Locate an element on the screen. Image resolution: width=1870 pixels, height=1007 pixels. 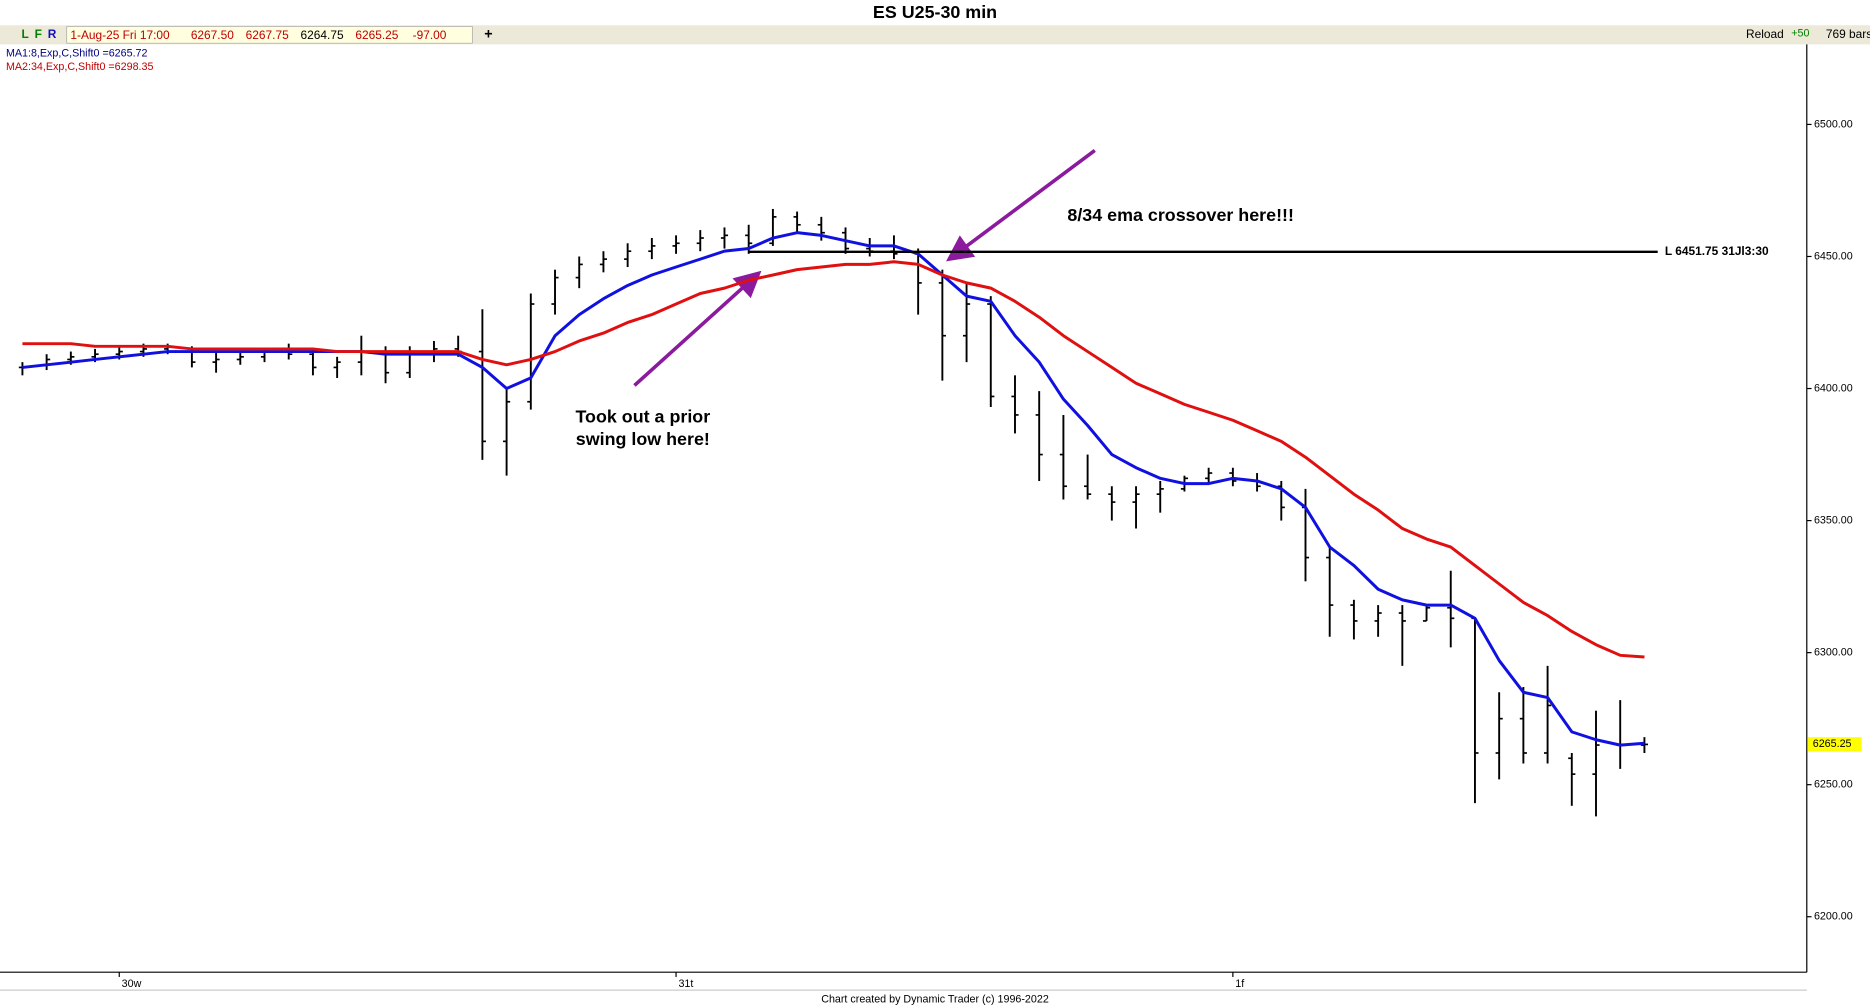
legend-entry: MA1:8,Exp,C,Shift0 =6265.72 is located at coordinates (77, 54).